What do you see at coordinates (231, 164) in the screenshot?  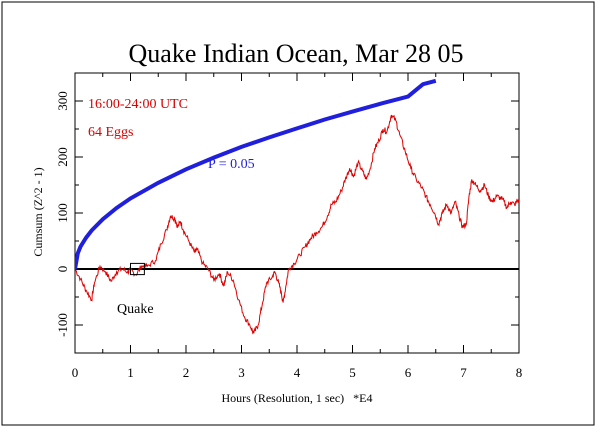 I see `annotation-p-value: P = 0.05` at bounding box center [231, 164].